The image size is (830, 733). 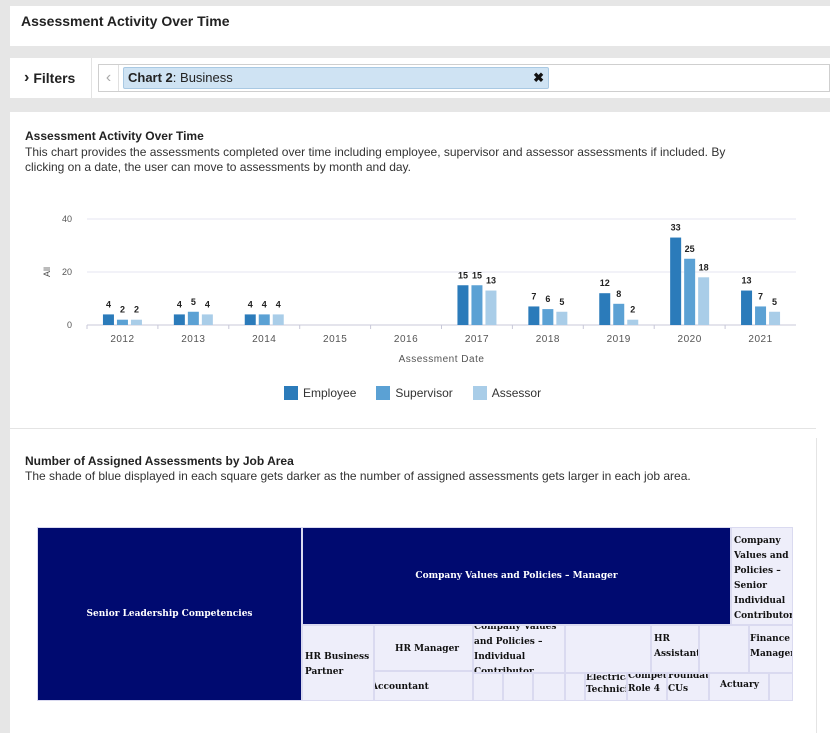 I want to click on data-label-employee-2018: 7, so click(x=533, y=296).